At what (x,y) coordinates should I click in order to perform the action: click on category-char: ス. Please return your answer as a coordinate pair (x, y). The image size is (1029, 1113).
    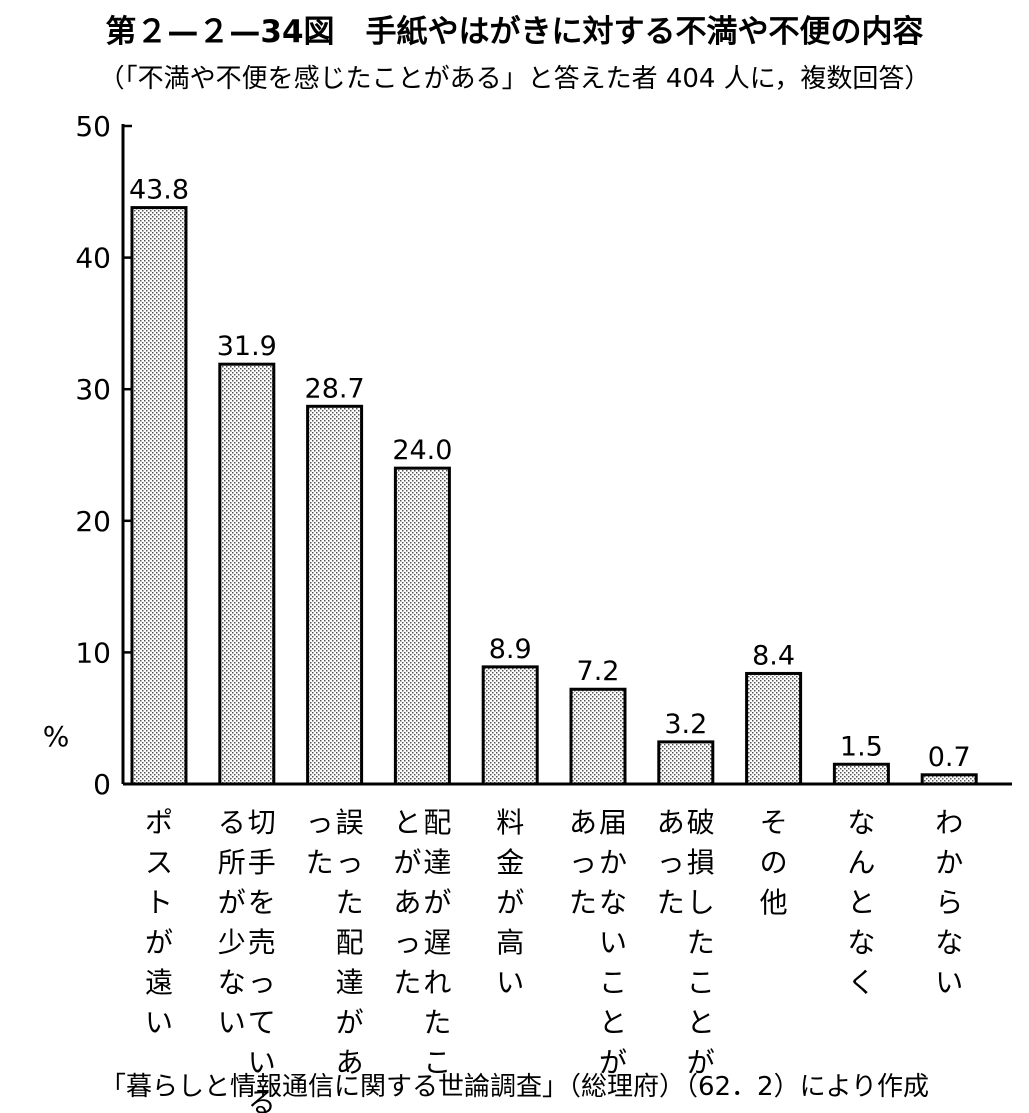
    Looking at the image, I should click on (159, 862).